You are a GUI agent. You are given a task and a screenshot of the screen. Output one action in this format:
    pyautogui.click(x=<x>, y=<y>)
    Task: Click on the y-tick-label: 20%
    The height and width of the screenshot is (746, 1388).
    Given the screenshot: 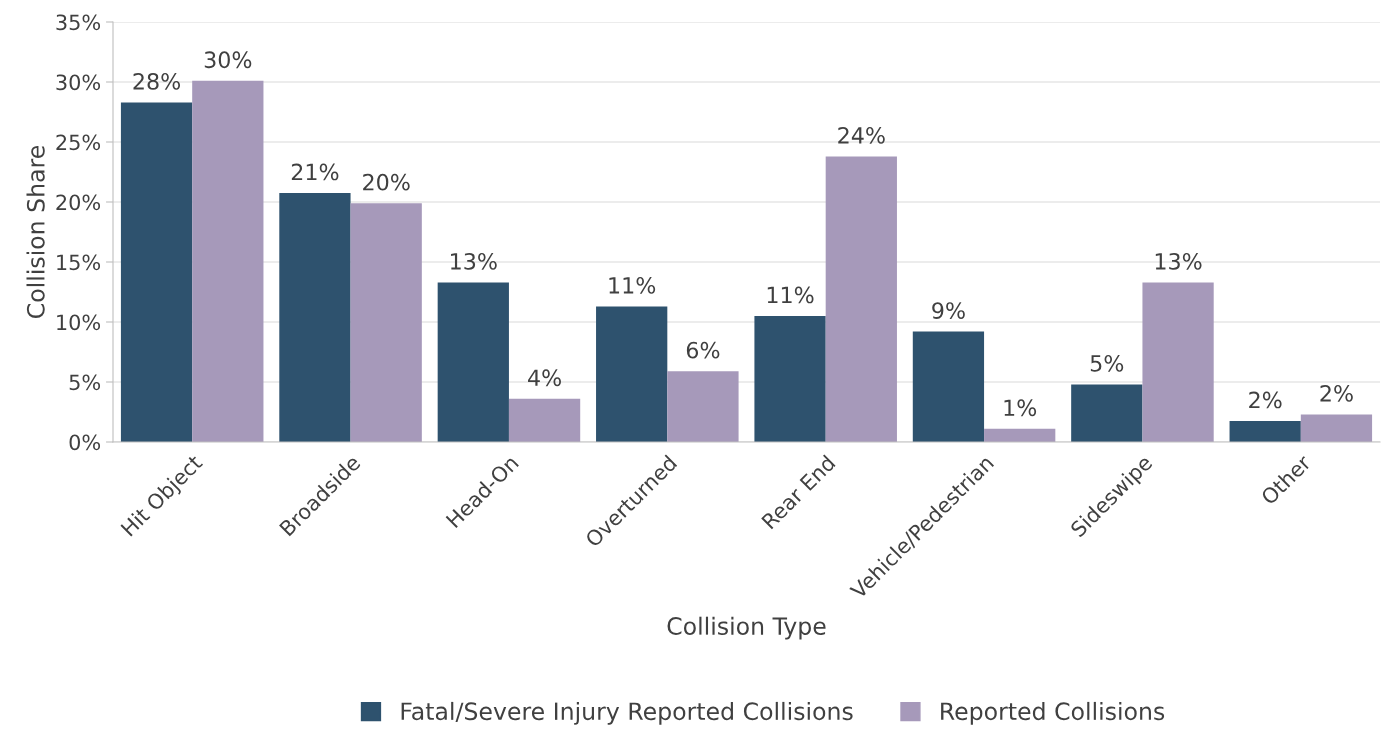 What is the action you would take?
    pyautogui.click(x=78, y=202)
    